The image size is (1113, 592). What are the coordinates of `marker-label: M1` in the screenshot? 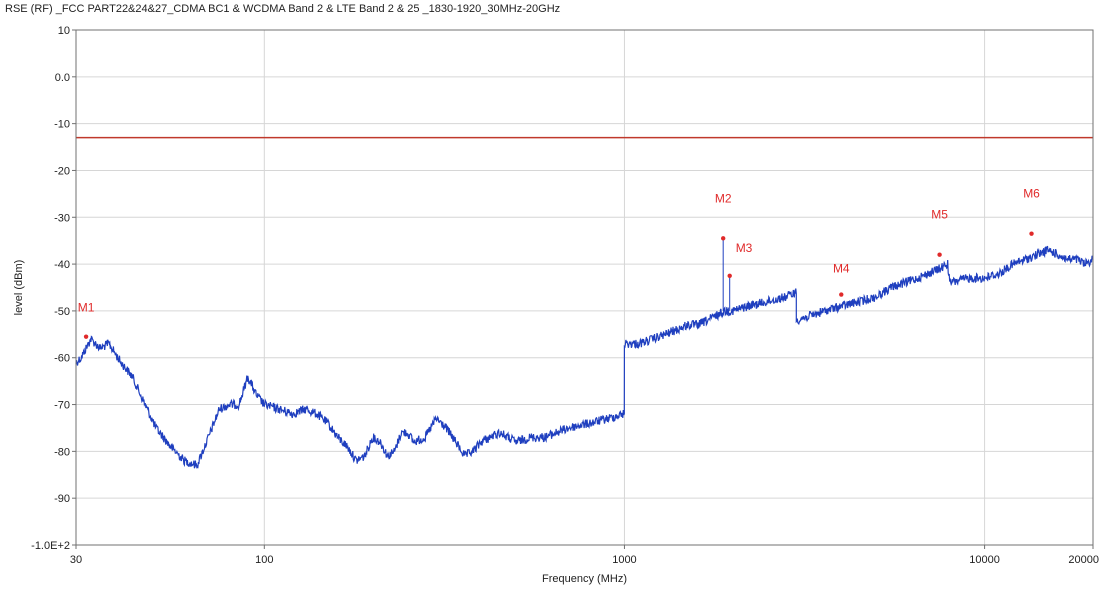 It's located at (86, 308).